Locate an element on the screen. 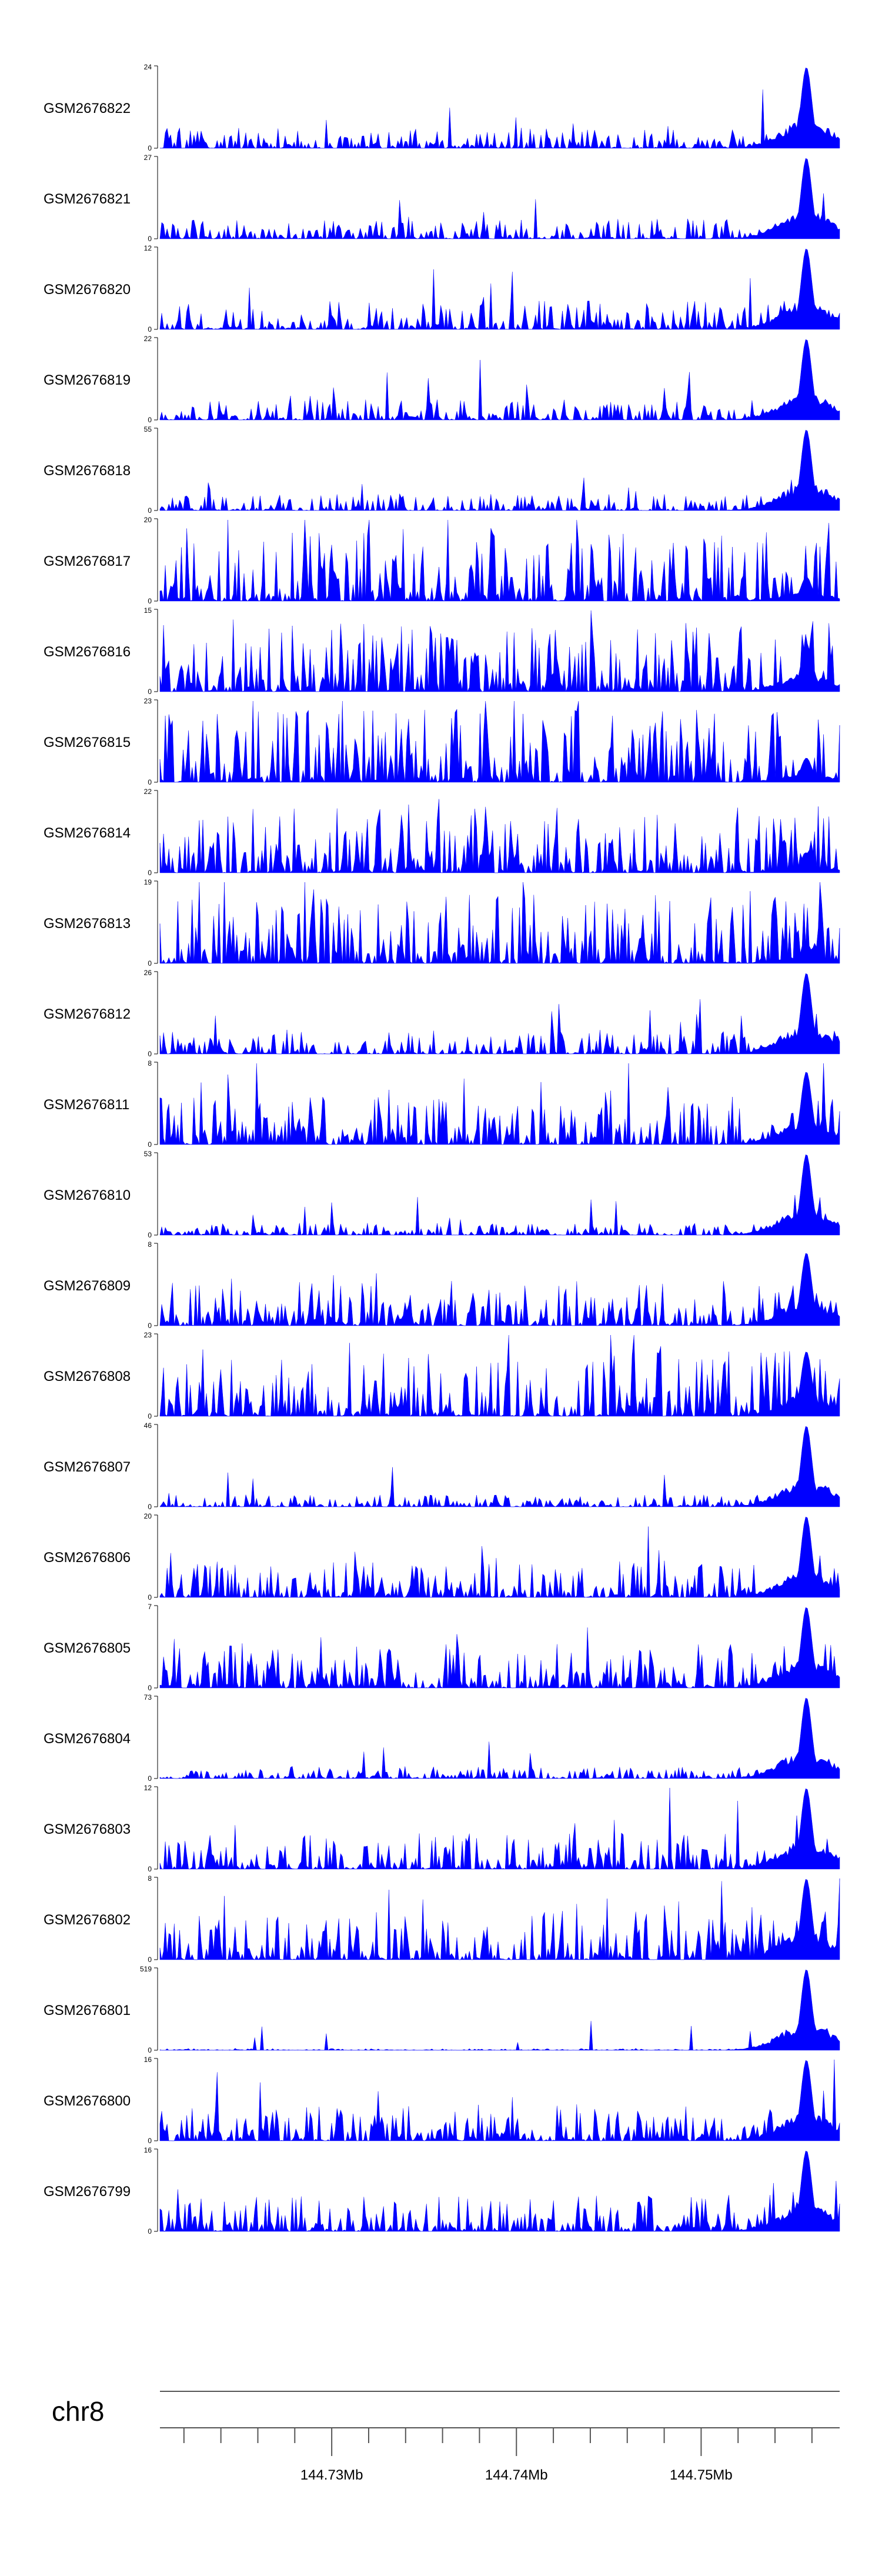 This screenshot has height=2576, width=882. track-label: GSM2676801 is located at coordinates (87, 2010).